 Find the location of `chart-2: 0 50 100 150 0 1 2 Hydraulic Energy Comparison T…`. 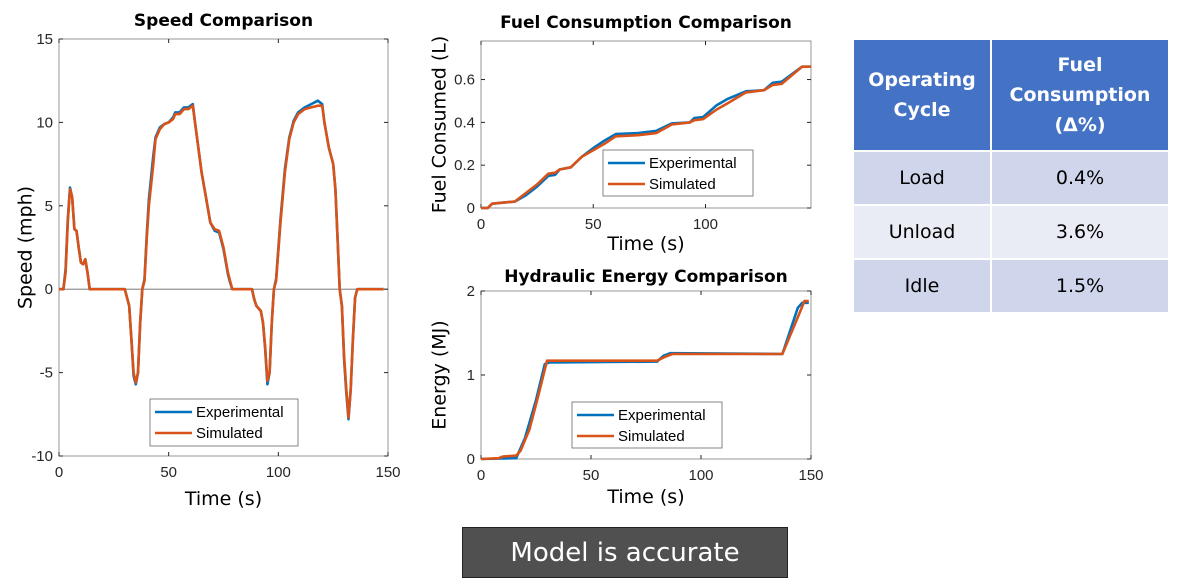

chart-2: 0 50 100 150 0 1 2 Hydraulic Energy Comparison T… is located at coordinates (626, 387).